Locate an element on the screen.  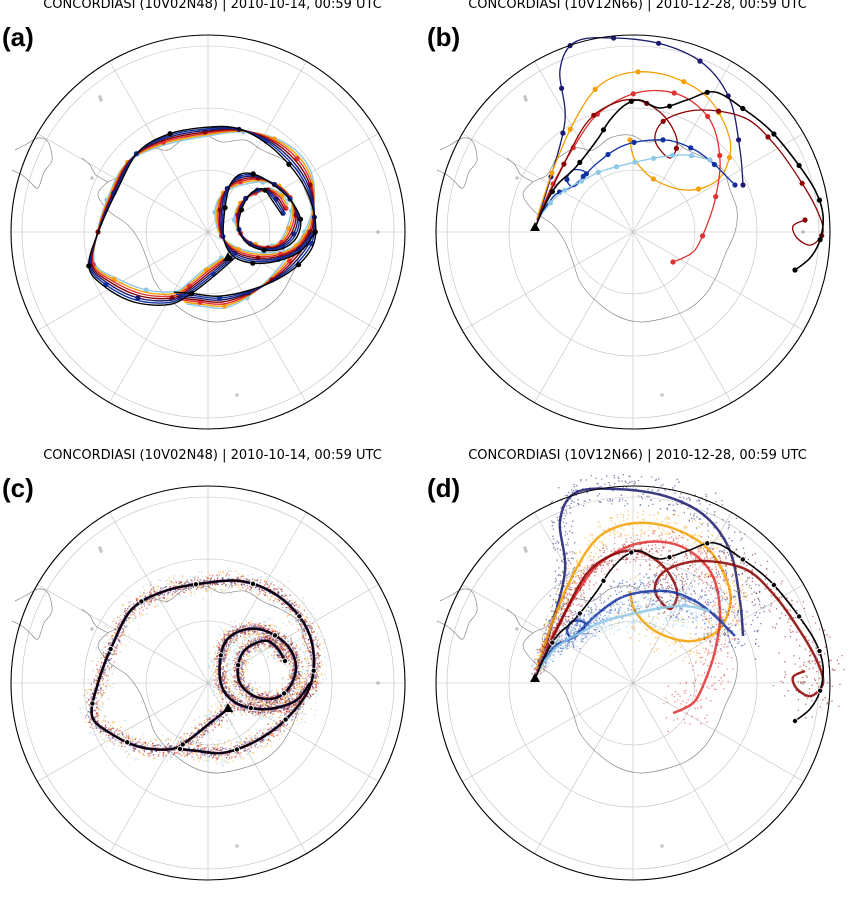
peninsula-coastline is located at coordinates (95, 621).